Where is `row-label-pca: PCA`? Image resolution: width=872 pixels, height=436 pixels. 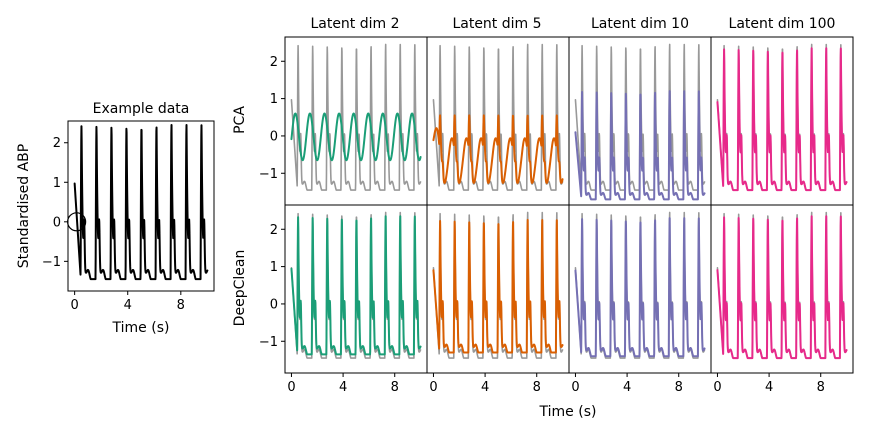
row-label-pca: PCA is located at coordinates (240, 120).